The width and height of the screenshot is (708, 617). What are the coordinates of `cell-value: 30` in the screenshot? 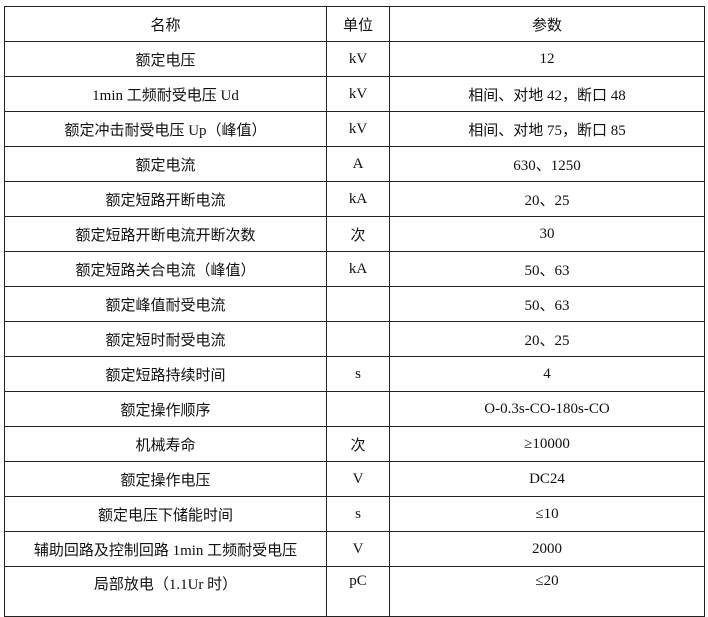 It's located at (547, 234).